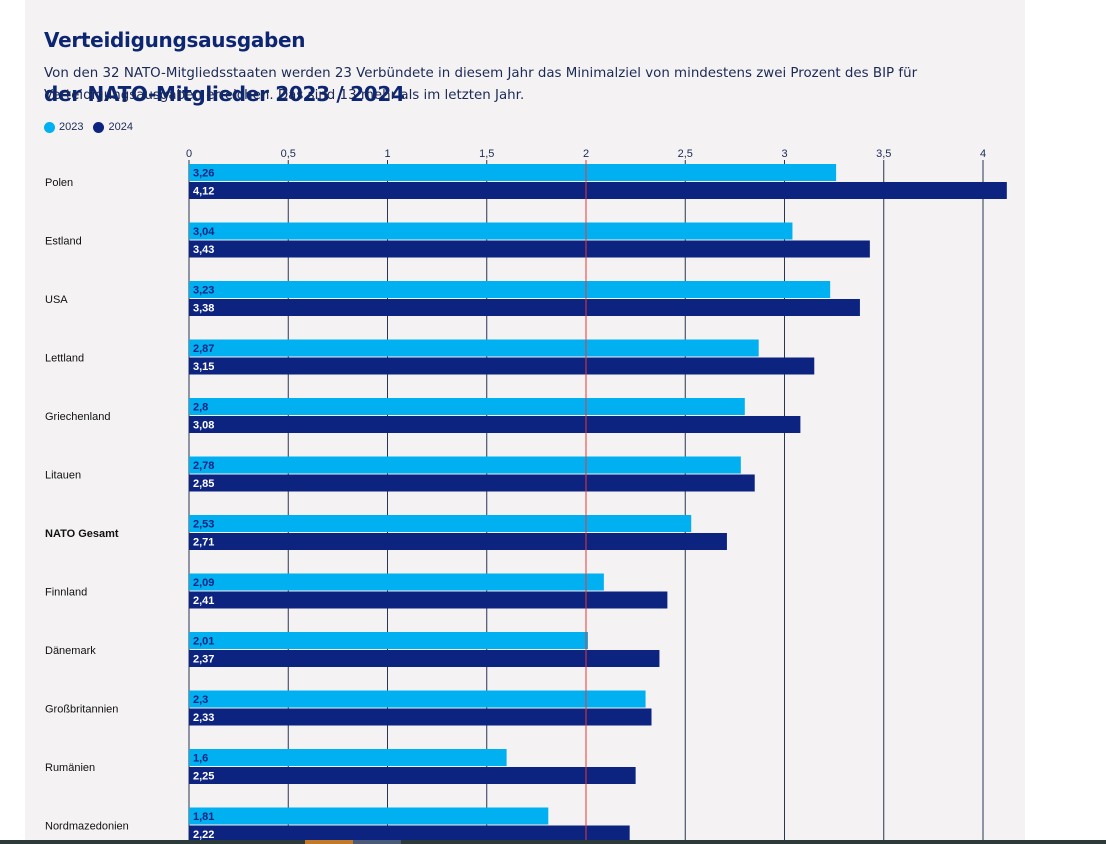 The height and width of the screenshot is (844, 1106). What do you see at coordinates (82, 534) in the screenshot?
I see `category-label: NATO Gesamt` at bounding box center [82, 534].